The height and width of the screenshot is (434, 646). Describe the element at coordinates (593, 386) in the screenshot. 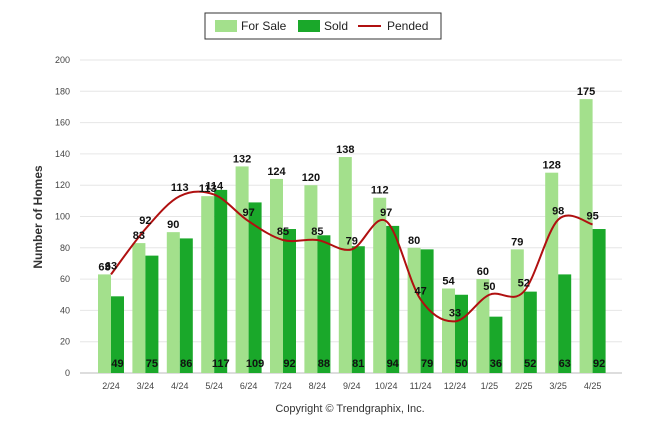

I see `x-tick-label: 4/25` at that location.